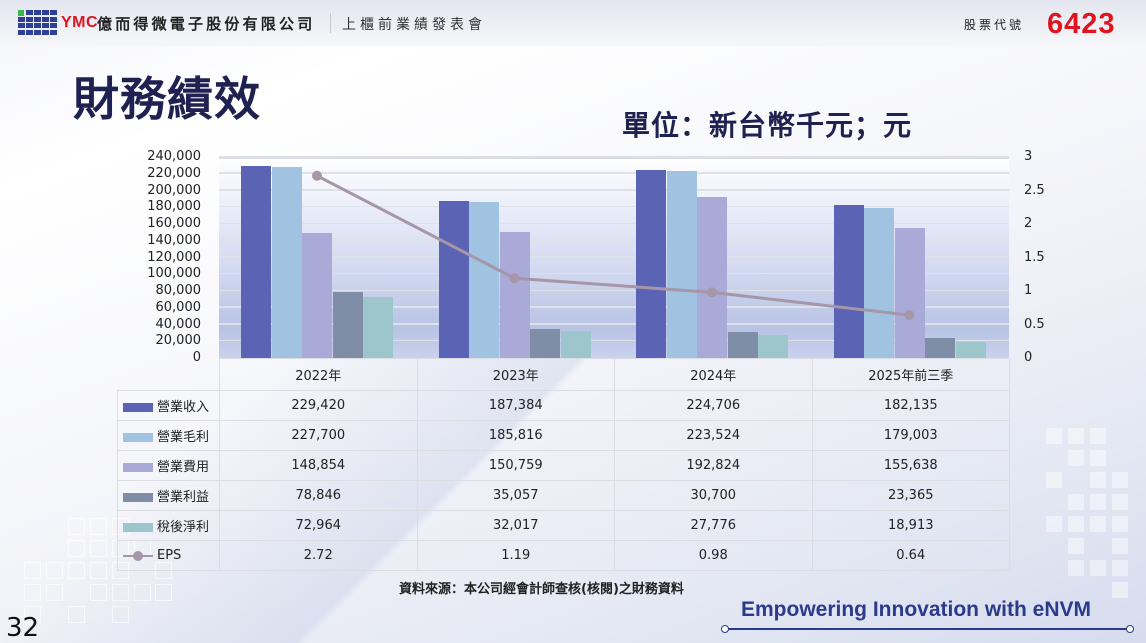 The width and height of the screenshot is (1146, 643). Describe the element at coordinates (174, 257) in the screenshot. I see `y-tick-label: 120,000` at that location.